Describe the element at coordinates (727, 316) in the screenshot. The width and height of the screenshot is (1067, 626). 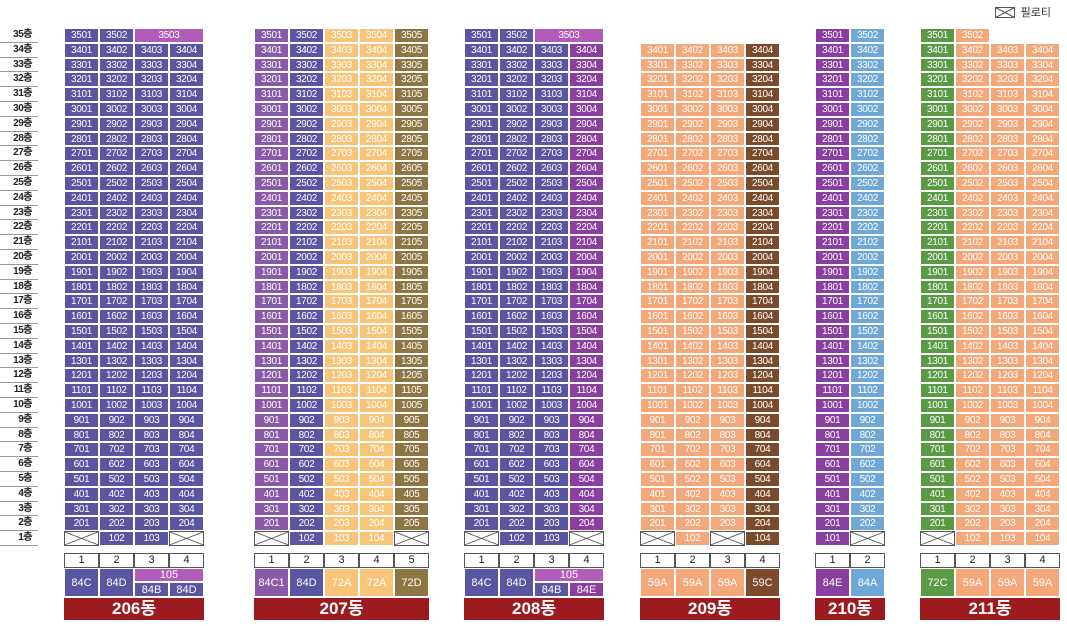
I see `unit-cell: 1603` at that location.